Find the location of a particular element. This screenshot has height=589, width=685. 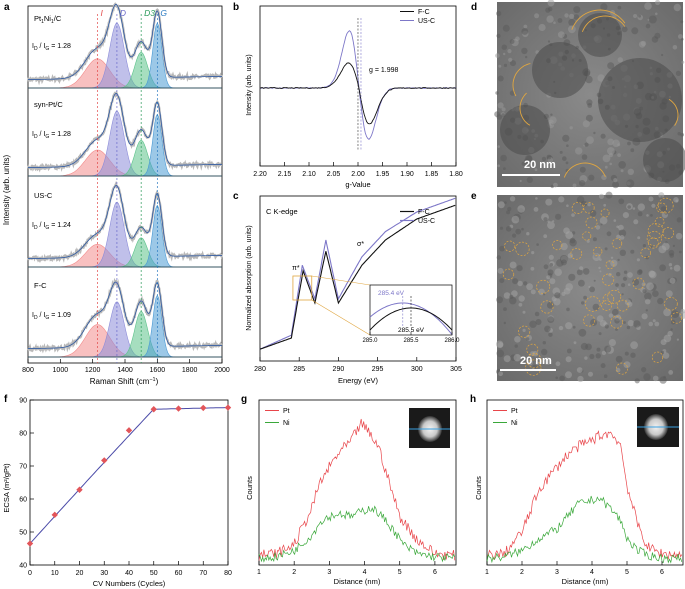

panel-h: h Counts 1 2 3 4 5 6 Distance (nm) Pt Ni is located at coordinates (577, 490).